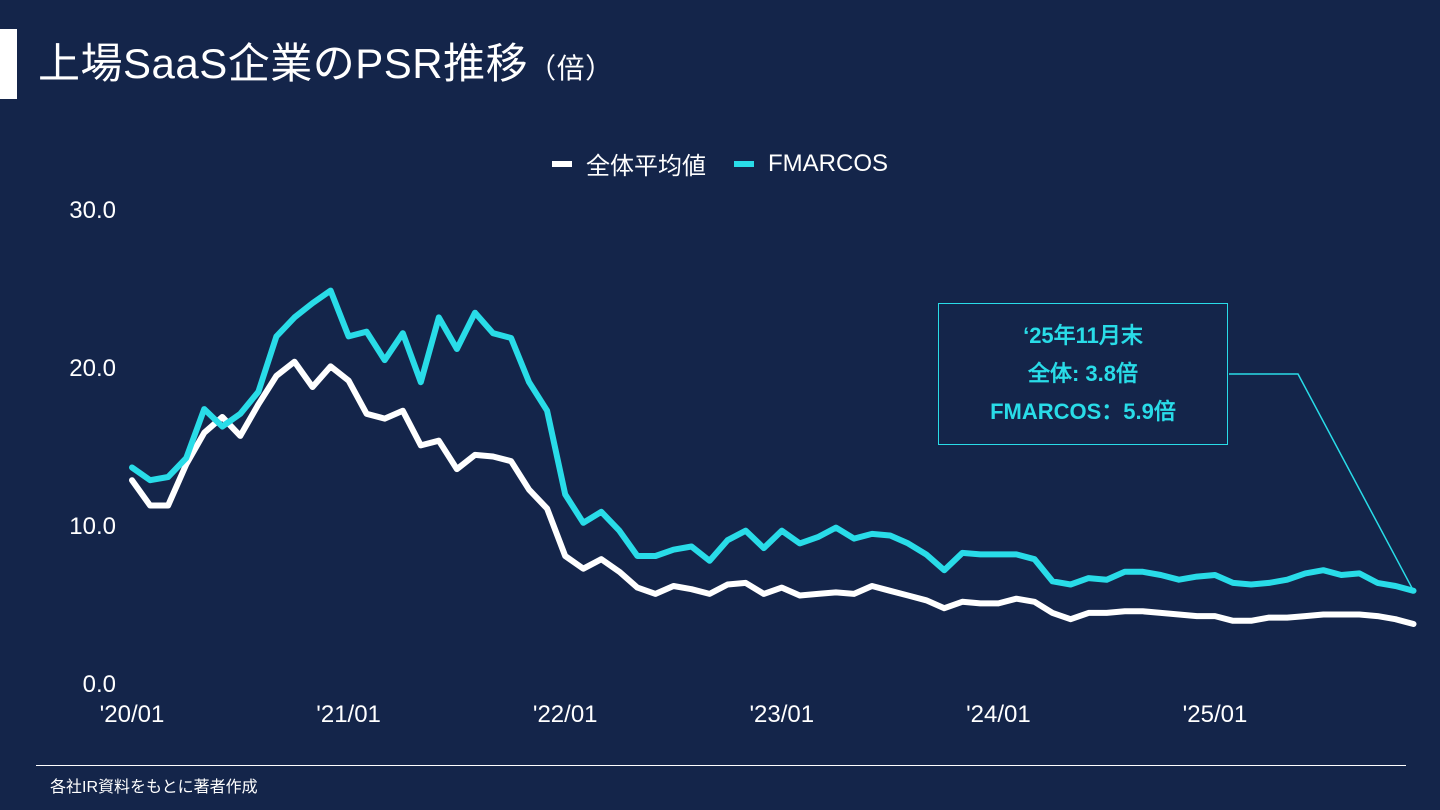  Describe the element at coordinates (1322, 482) in the screenshot. I see `callout-leader-line` at that location.